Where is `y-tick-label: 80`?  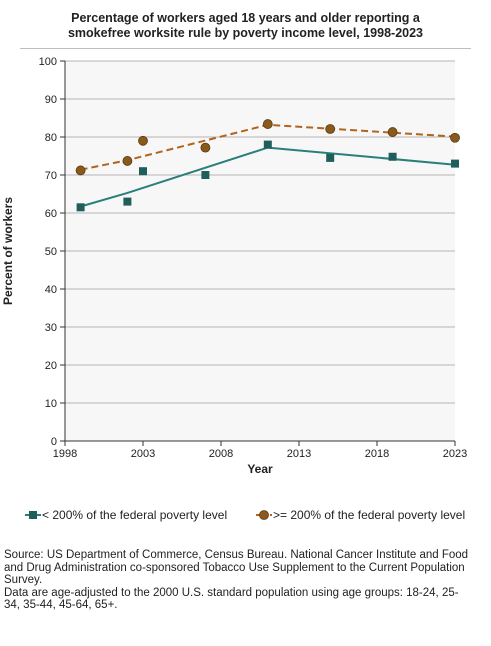 y-tick-label: 80 is located at coordinates (51, 138).